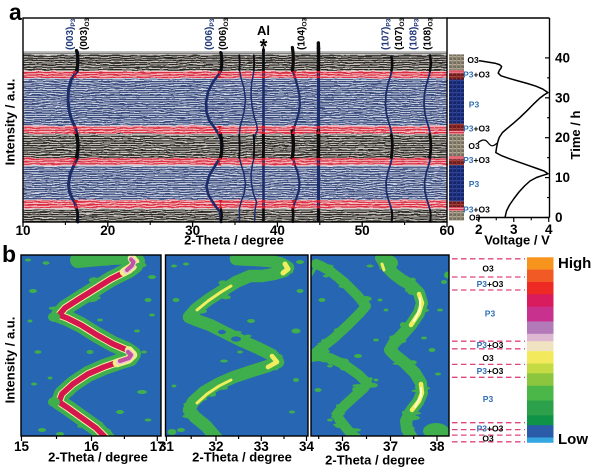 The width and height of the screenshot is (600, 474). What do you see at coordinates (215, 446) in the screenshot?
I see `svg-text: 32` at bounding box center [215, 446].